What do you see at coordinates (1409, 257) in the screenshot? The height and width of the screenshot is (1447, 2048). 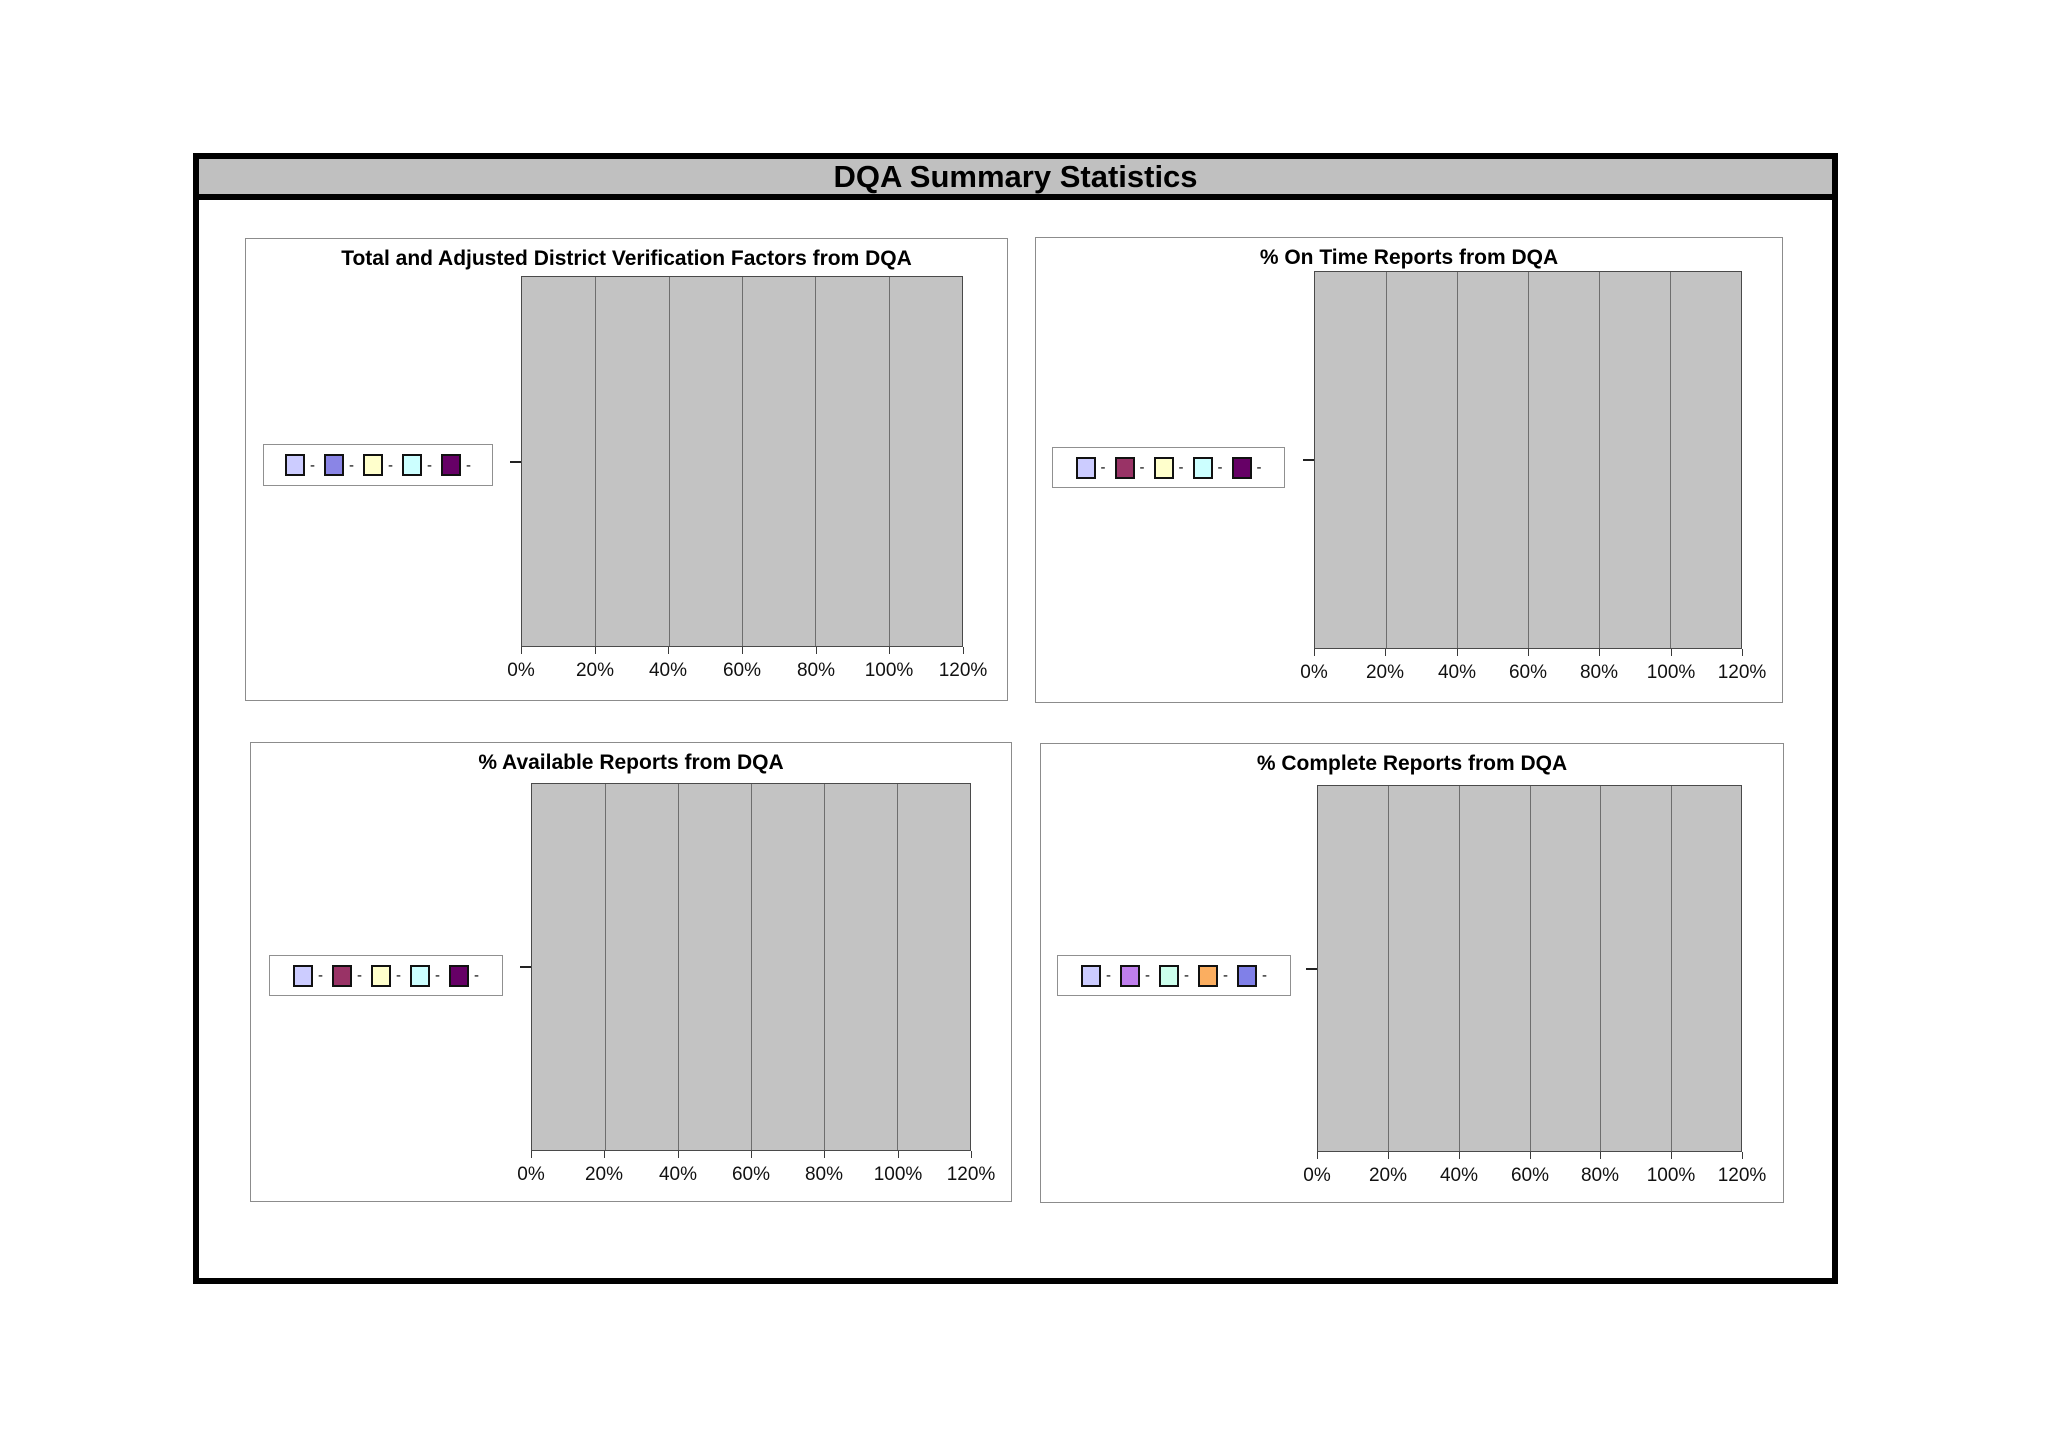 I see `chart-title: % On Time Reports from DQA` at bounding box center [1409, 257].